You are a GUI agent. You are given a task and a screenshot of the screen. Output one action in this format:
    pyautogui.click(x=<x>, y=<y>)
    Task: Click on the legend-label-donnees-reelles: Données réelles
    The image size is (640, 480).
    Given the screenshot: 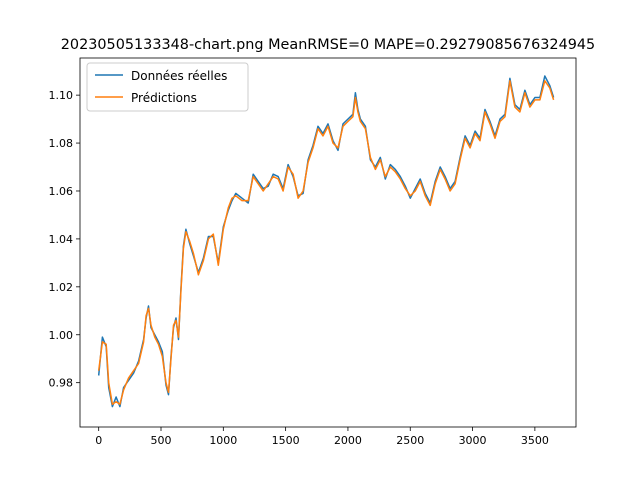 What is the action you would take?
    pyautogui.click(x=179, y=76)
    